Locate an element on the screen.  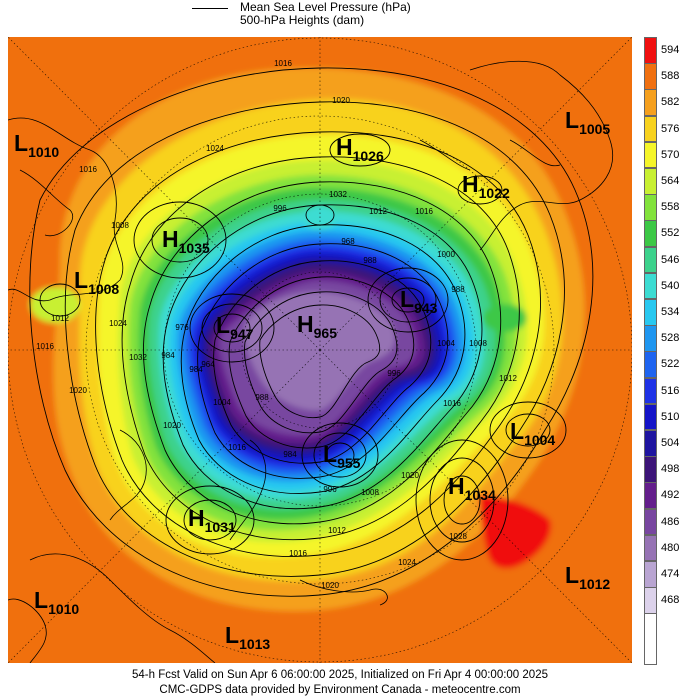
isobar-label-1012-5: 1012 is located at coordinates (60, 318).